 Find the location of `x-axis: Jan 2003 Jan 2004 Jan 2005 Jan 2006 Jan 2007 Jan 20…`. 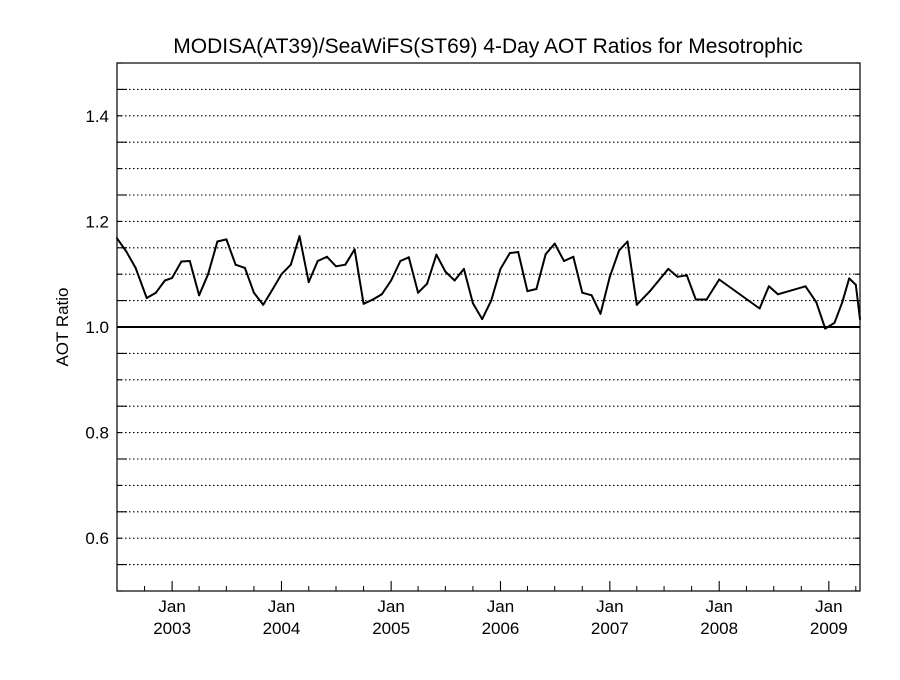

x-axis: Jan 2003 Jan 2004 Jan 2005 Jan 2006 Jan 2007 Jan 20… is located at coordinates (486, 609).